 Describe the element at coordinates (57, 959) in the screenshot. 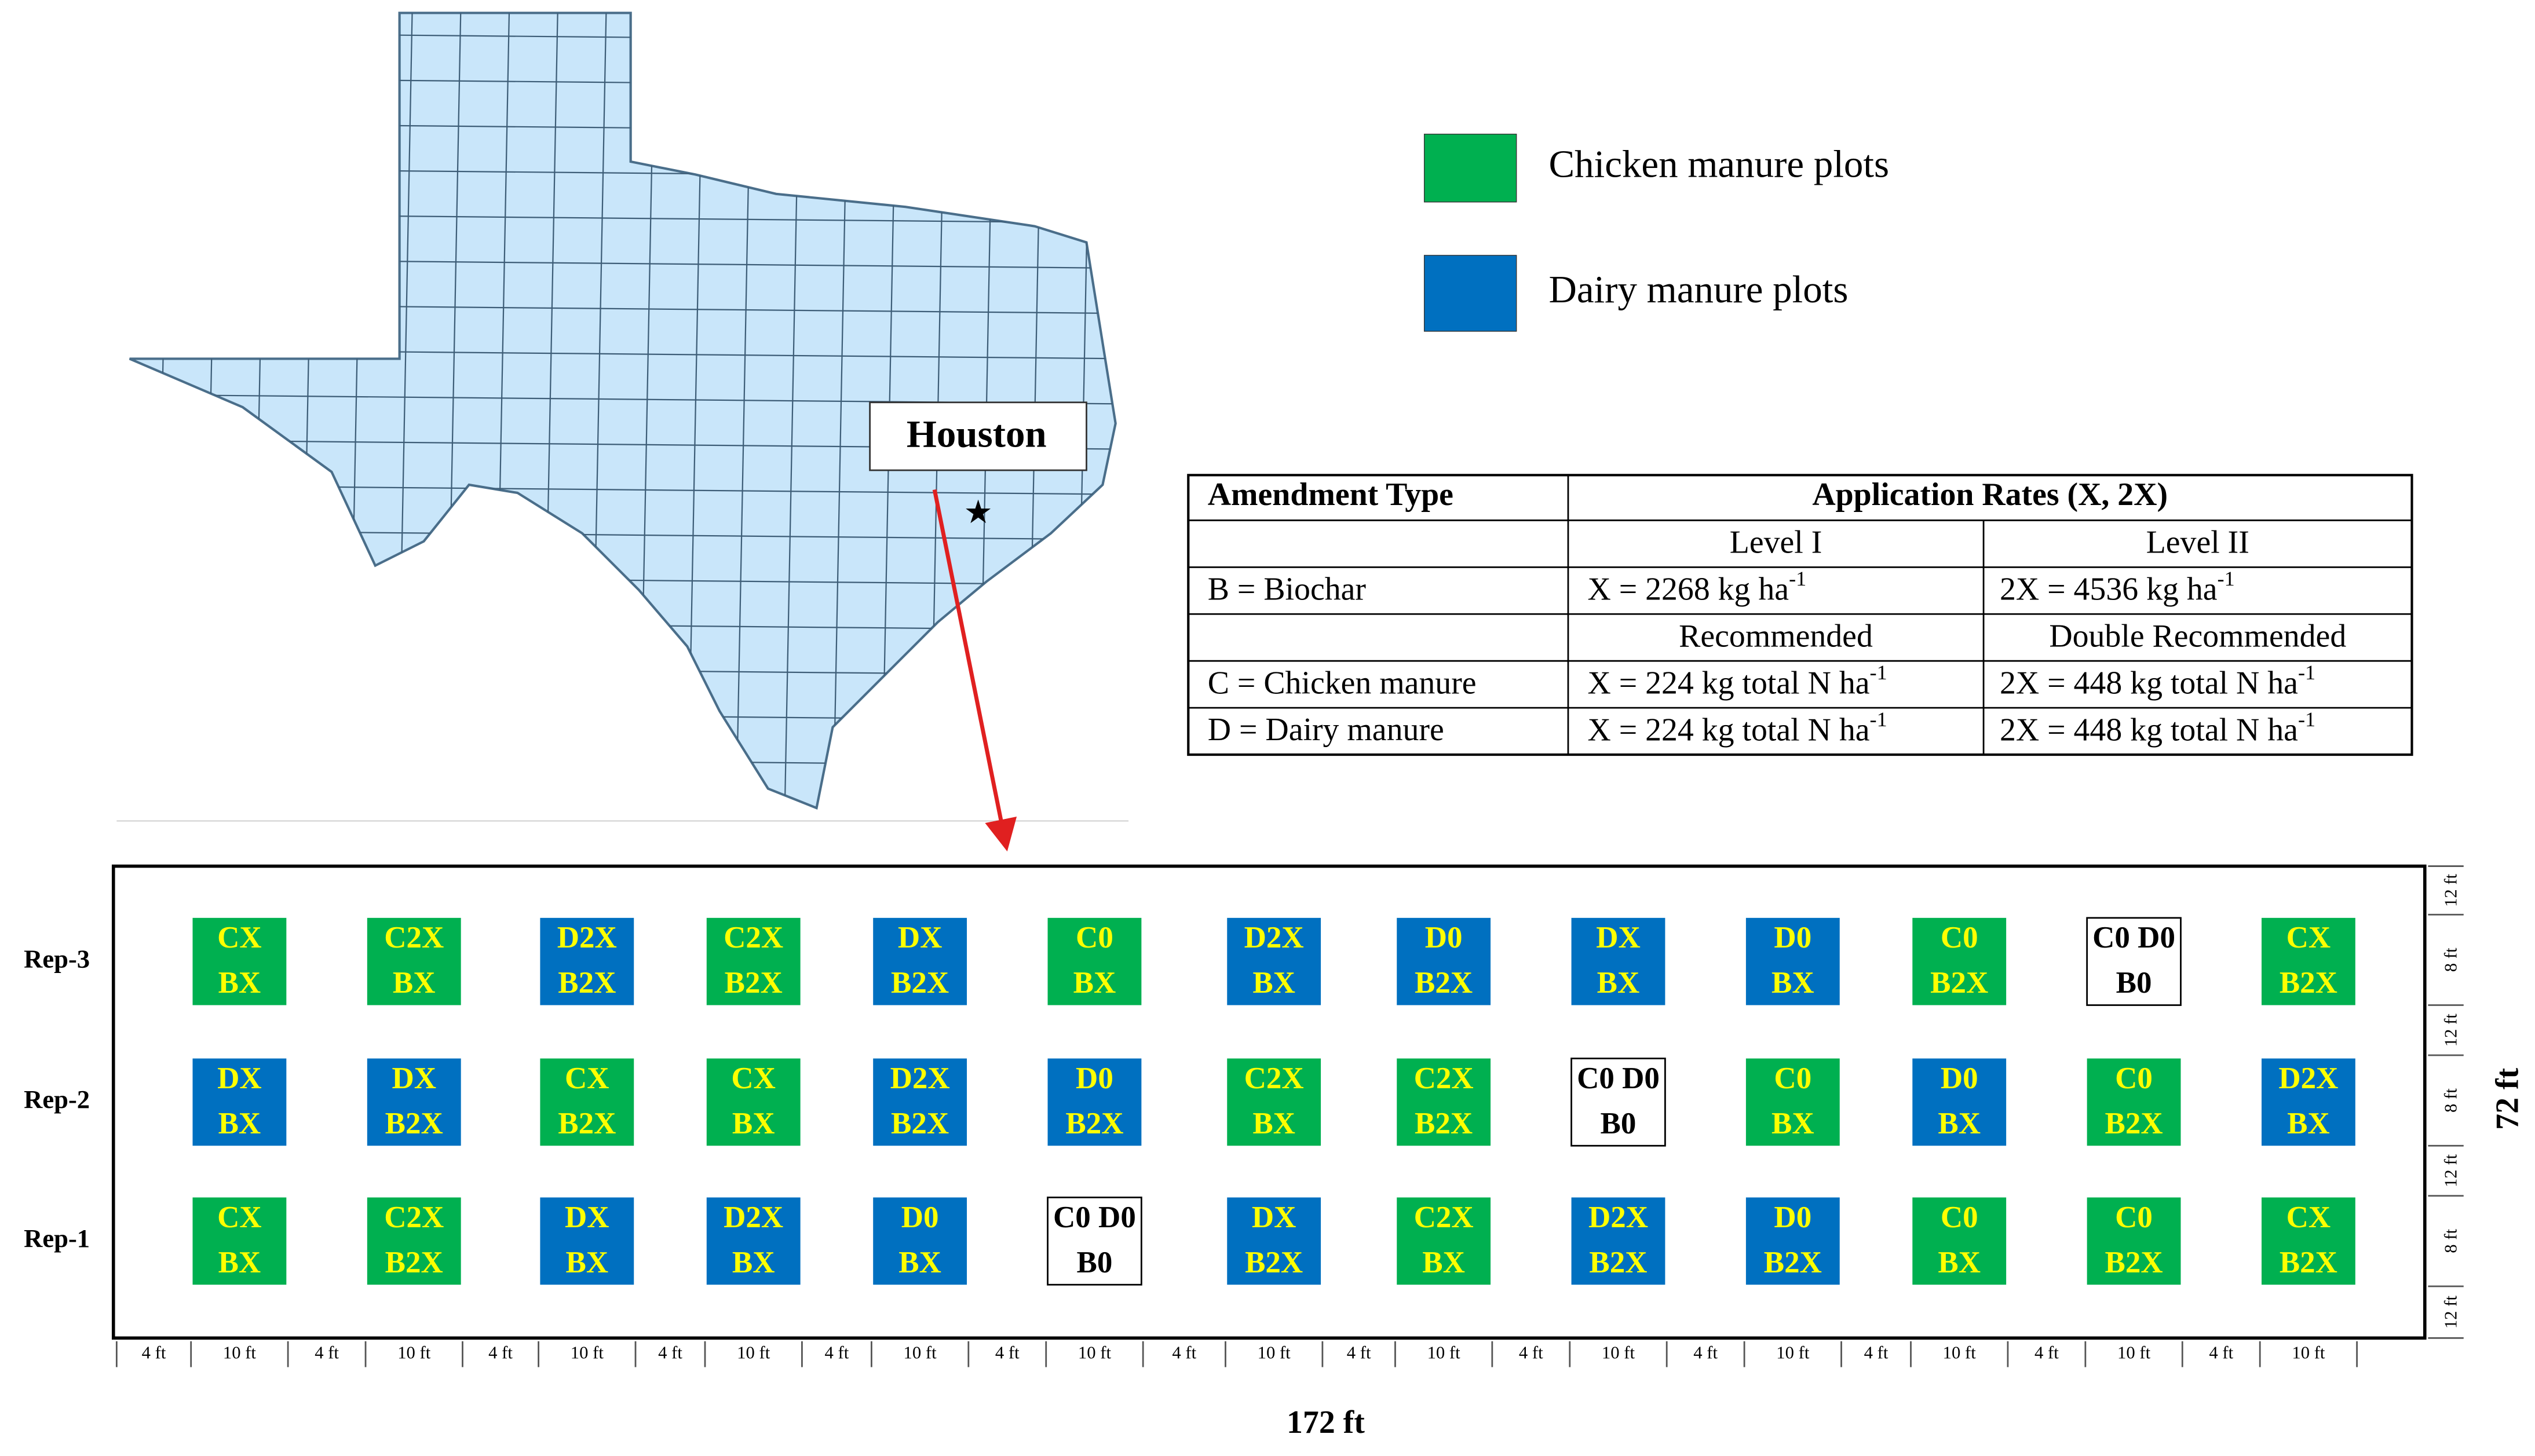

I see `rep-label: Rep-3` at that location.